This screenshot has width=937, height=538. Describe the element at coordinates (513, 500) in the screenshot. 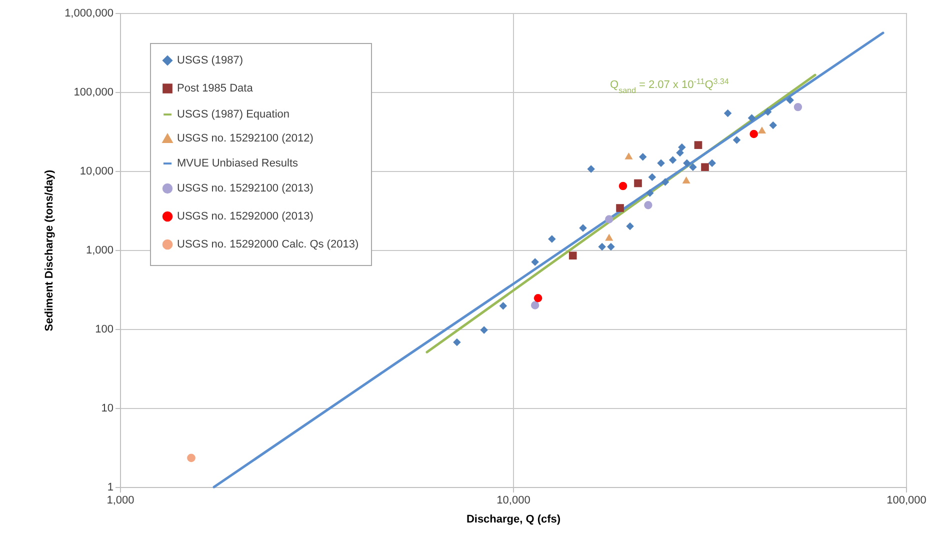

I see `x-tick-label: 10,000` at that location.